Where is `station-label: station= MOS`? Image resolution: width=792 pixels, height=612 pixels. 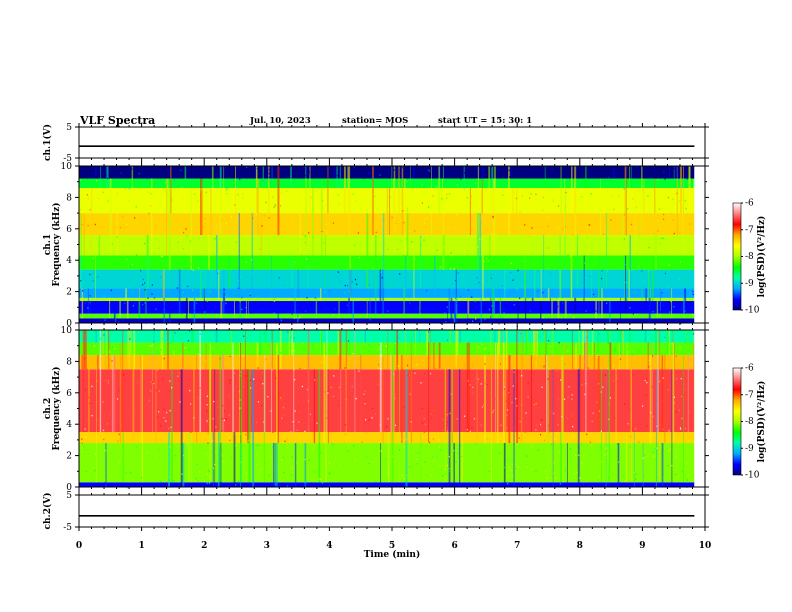 station-label: station= MOS is located at coordinates (375, 121).